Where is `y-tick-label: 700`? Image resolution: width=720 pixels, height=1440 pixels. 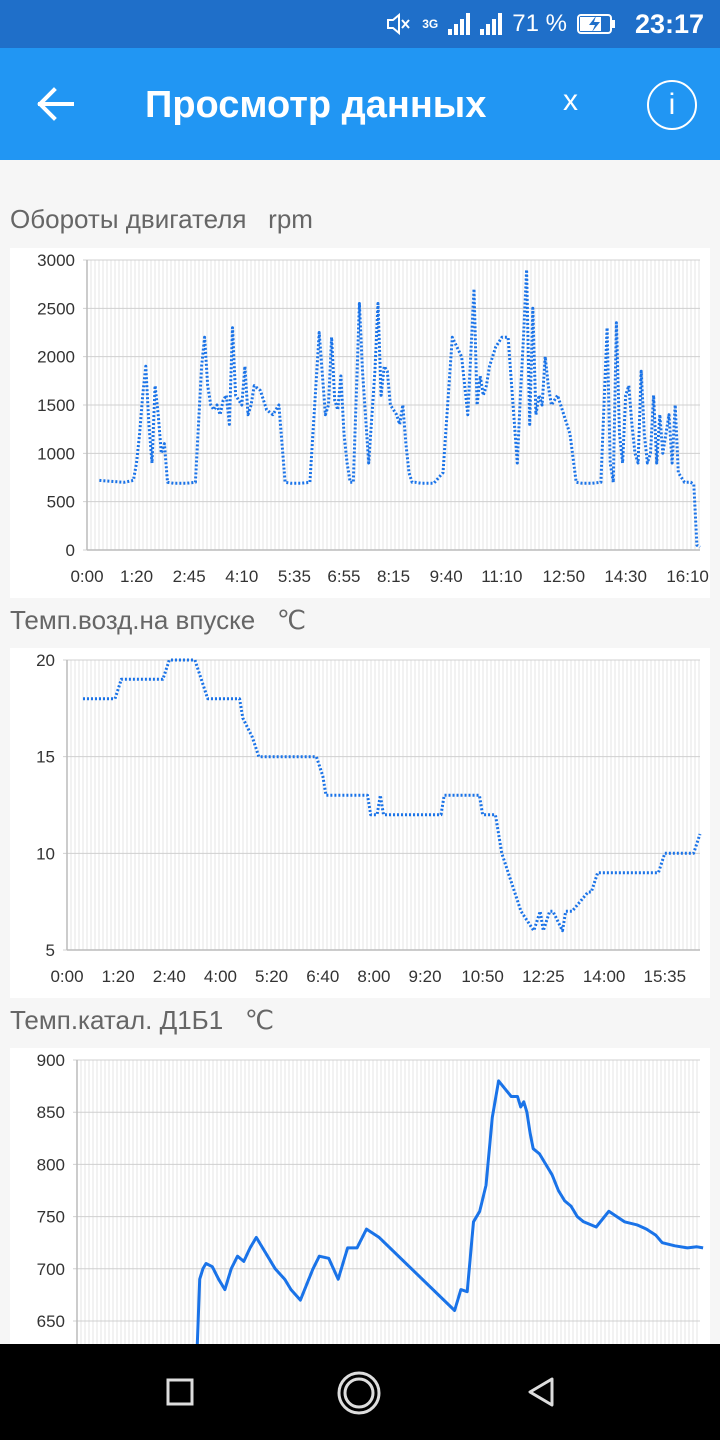 y-tick-label: 700 is located at coordinates (51, 1269).